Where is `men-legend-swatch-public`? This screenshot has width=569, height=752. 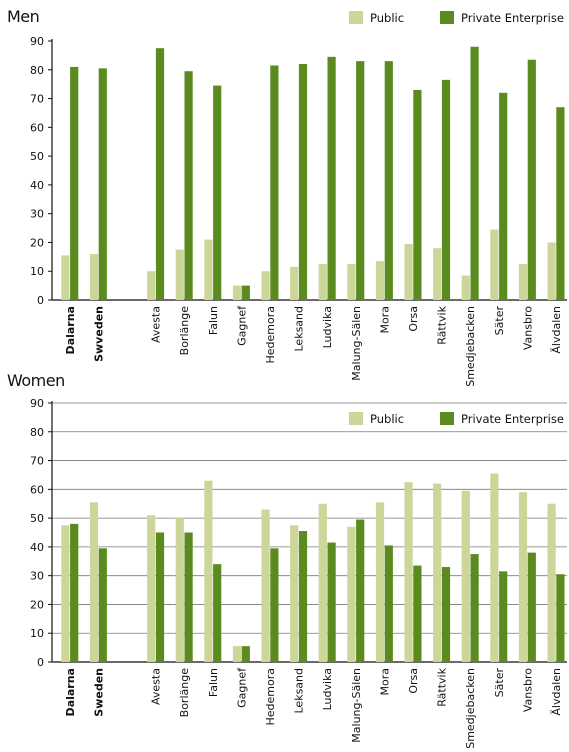
men-legend-swatch-public is located at coordinates (356, 17).